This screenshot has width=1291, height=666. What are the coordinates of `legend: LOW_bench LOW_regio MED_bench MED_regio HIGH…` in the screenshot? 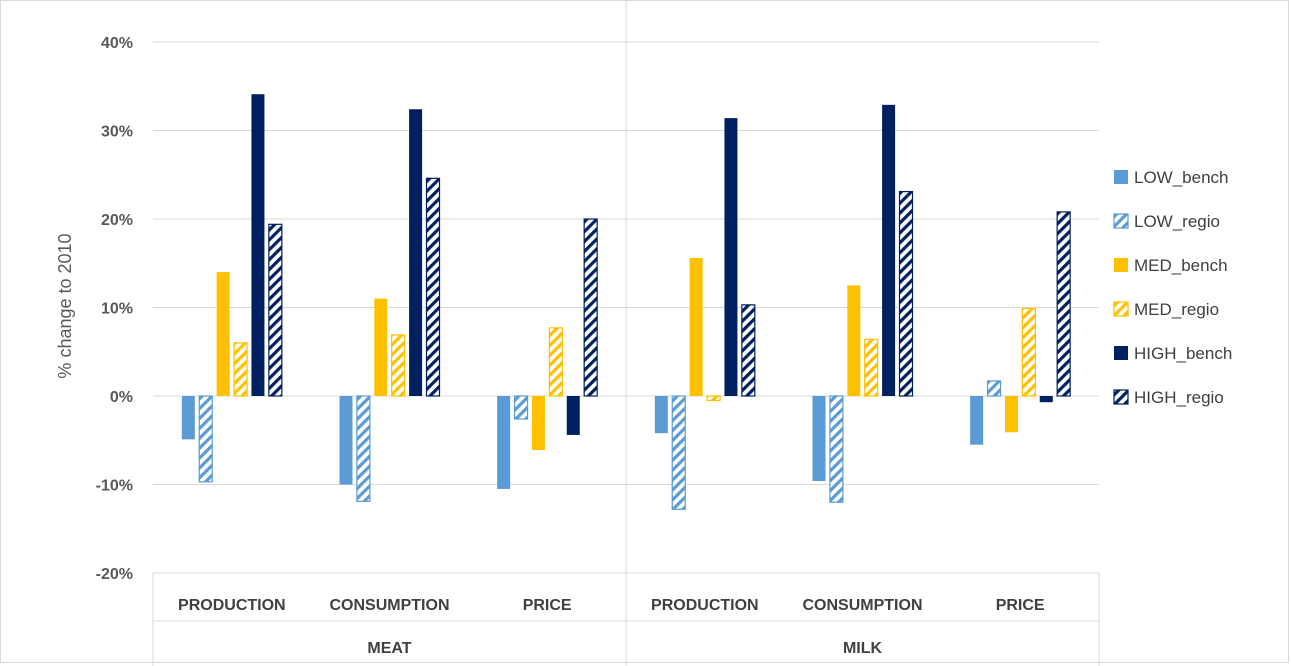 It's located at (1172, 287).